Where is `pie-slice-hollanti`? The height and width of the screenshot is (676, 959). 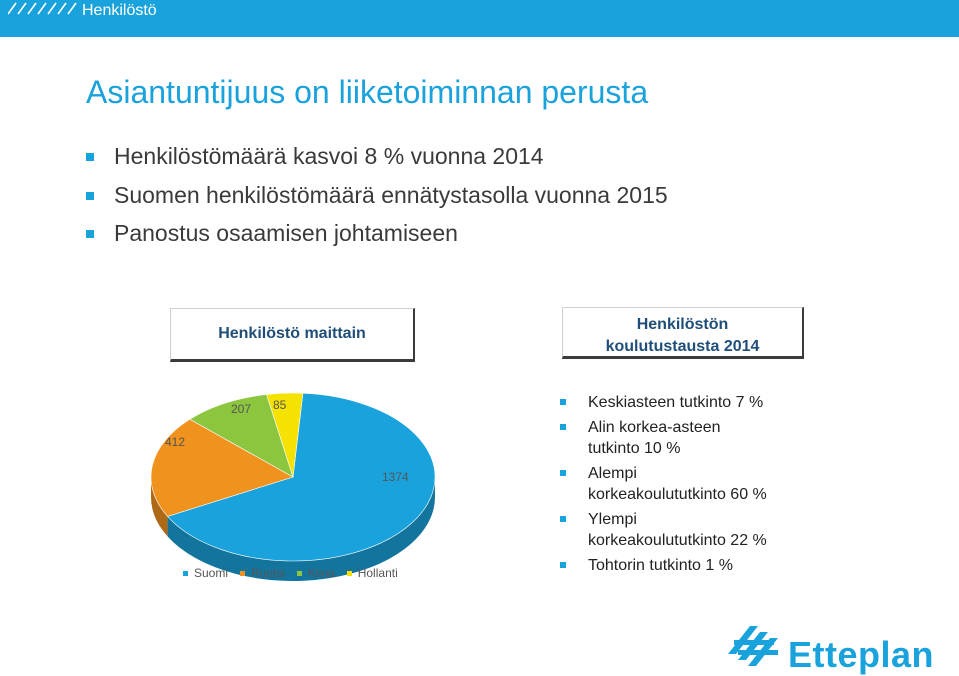
pie-slice-hollanti is located at coordinates (285, 435).